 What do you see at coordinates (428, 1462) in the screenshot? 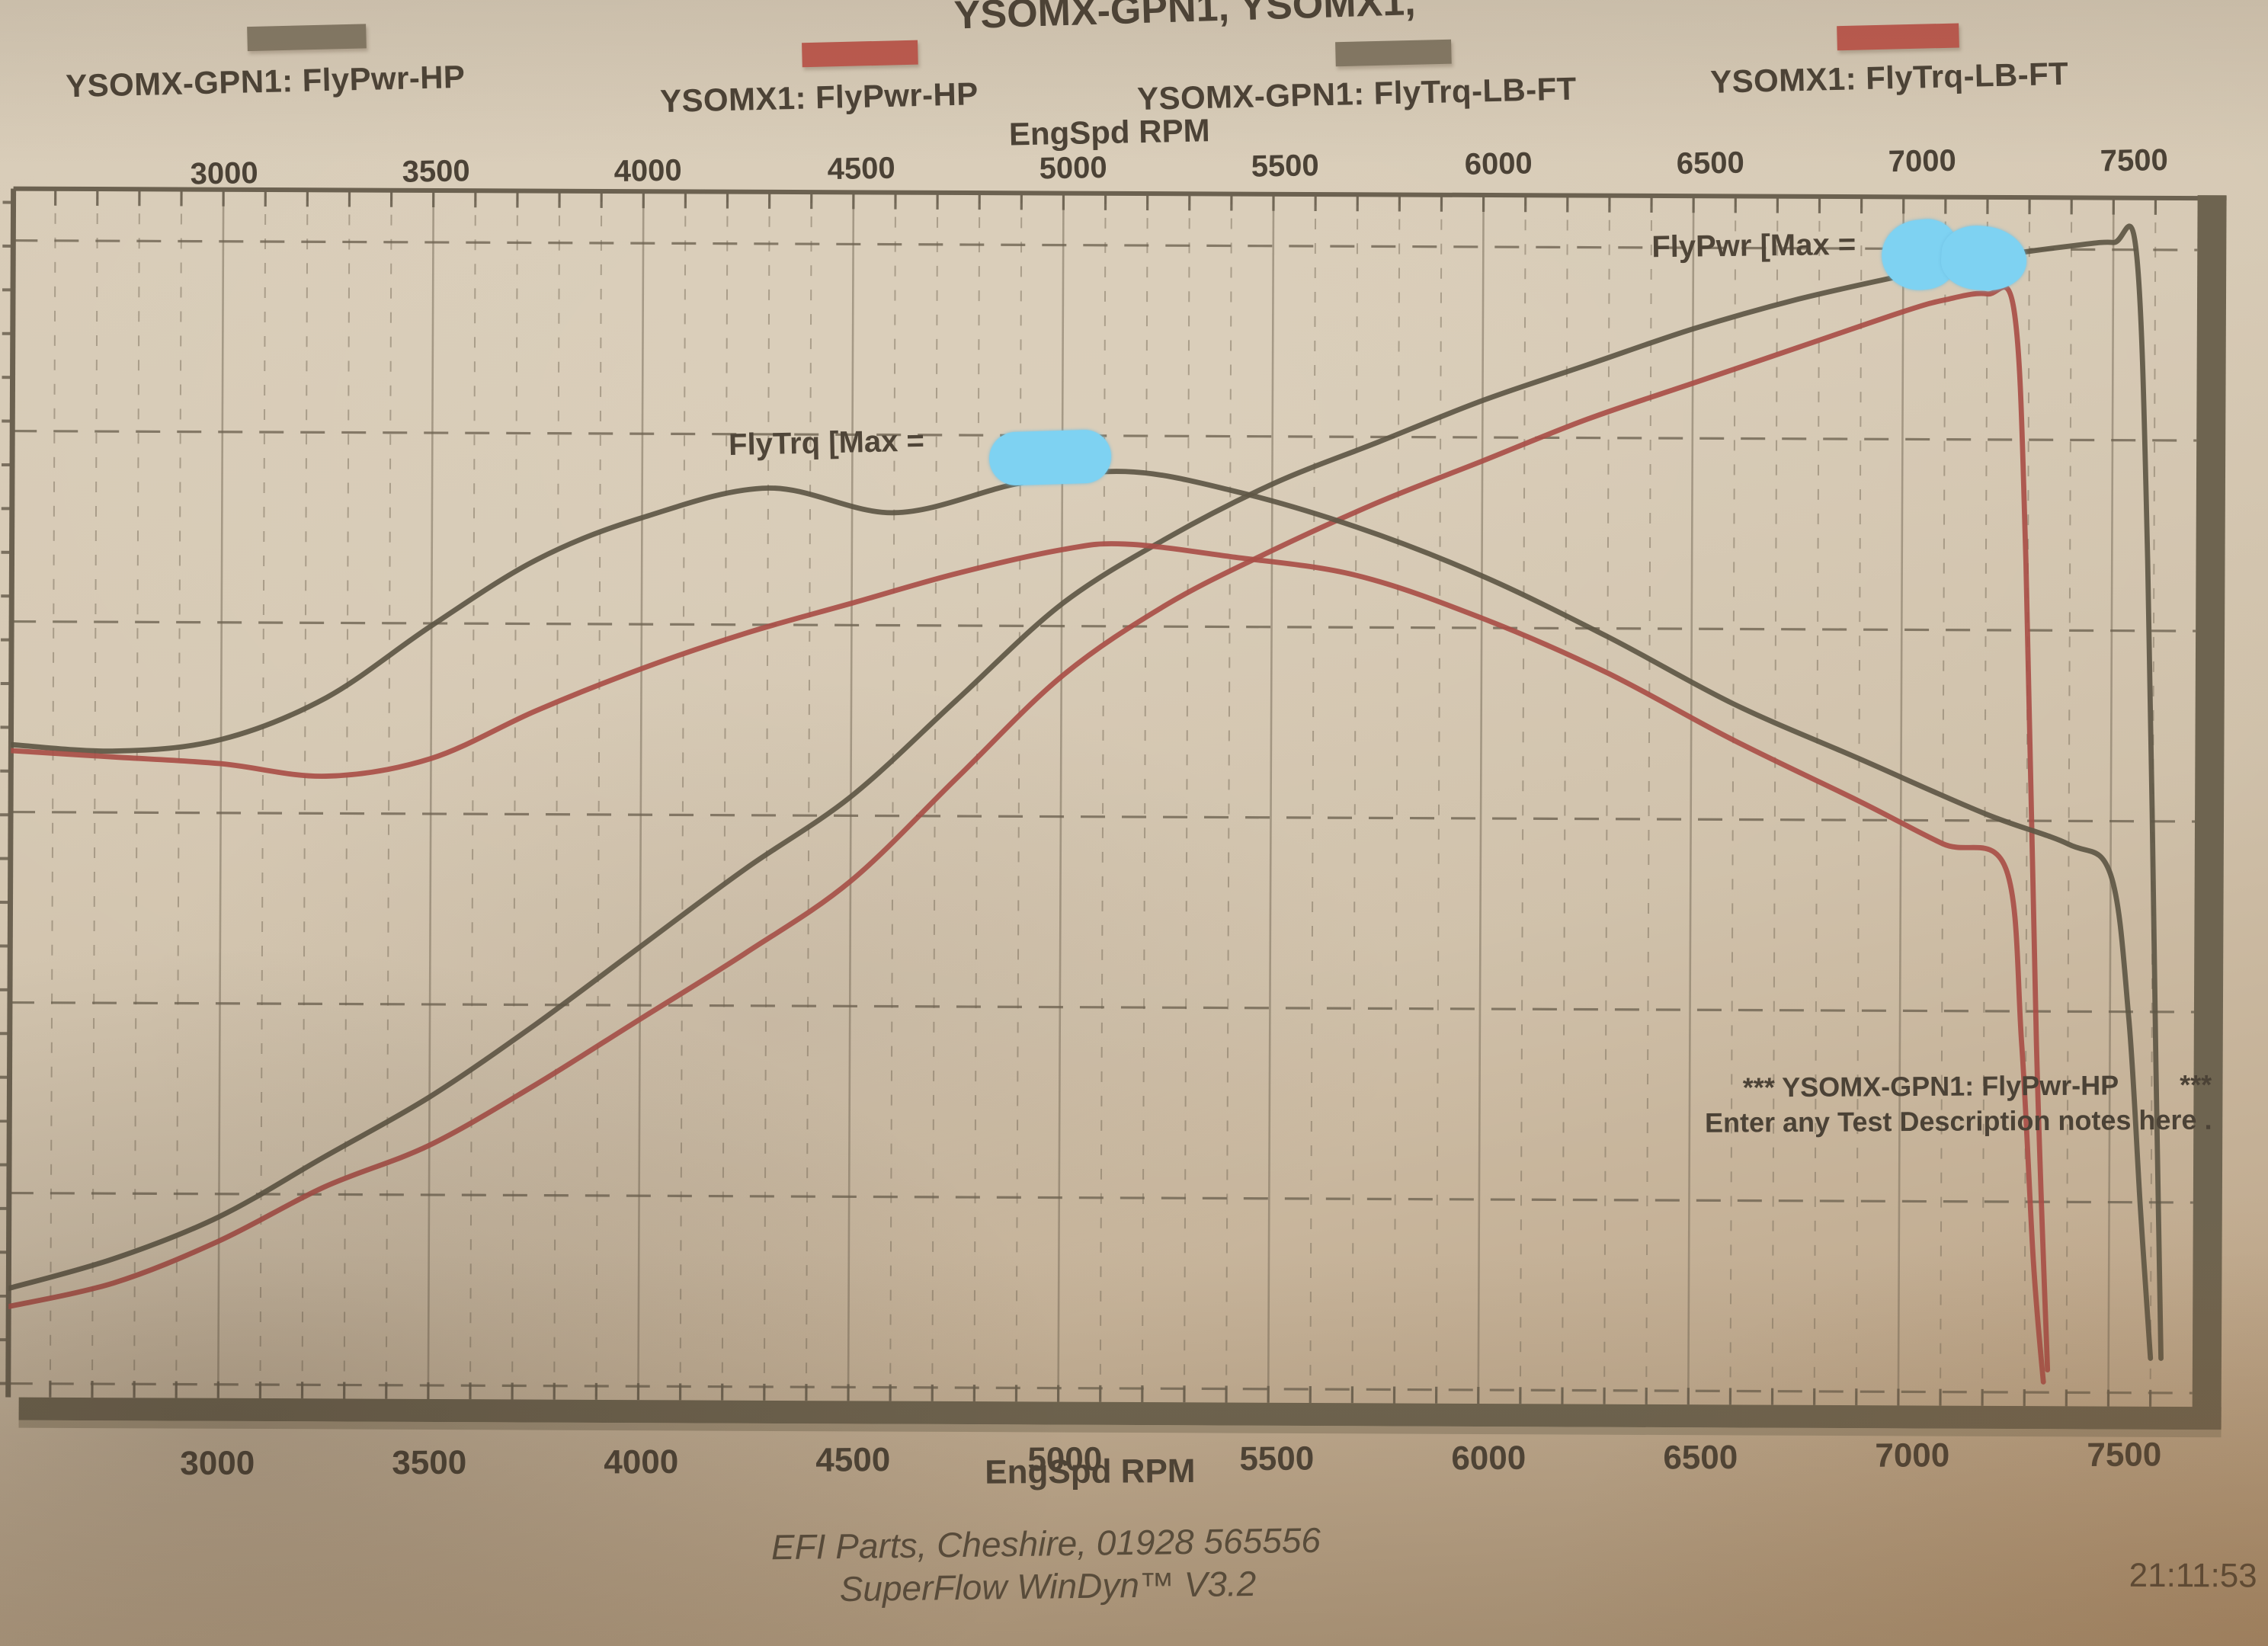
I see `x-tick-bottom-3500: 3500` at bounding box center [428, 1462].